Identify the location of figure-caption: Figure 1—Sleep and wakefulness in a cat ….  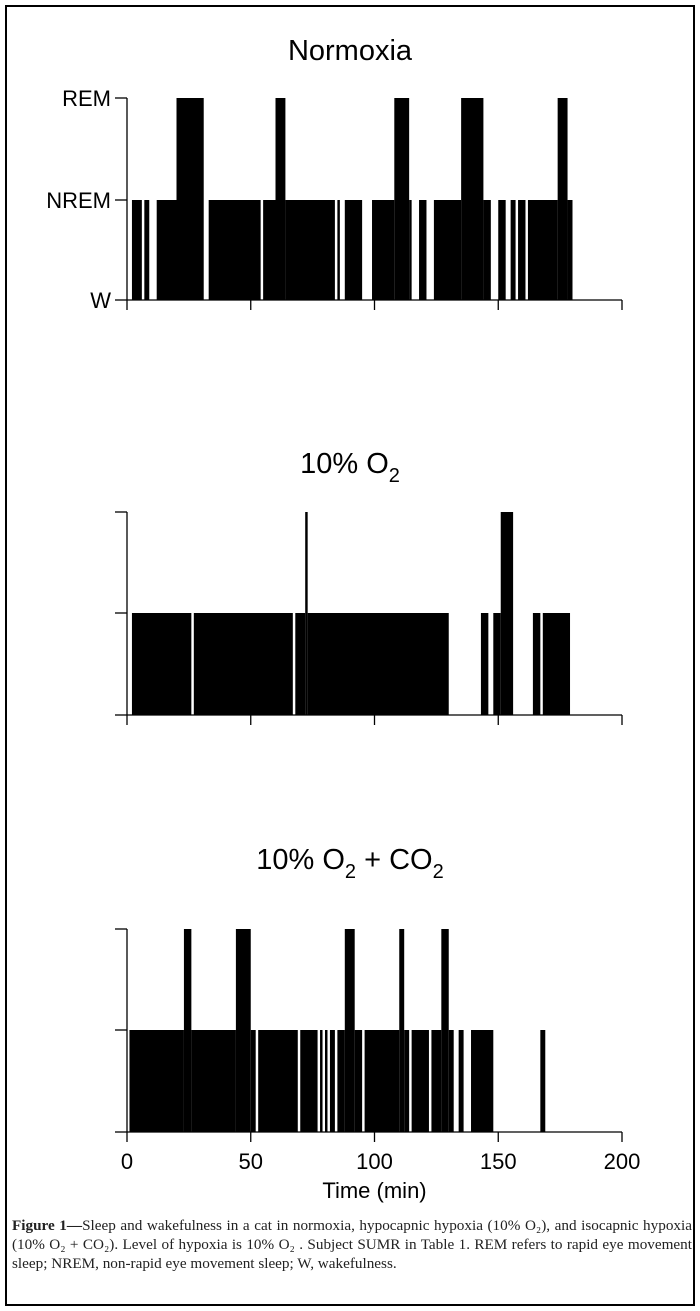
(352, 1244).